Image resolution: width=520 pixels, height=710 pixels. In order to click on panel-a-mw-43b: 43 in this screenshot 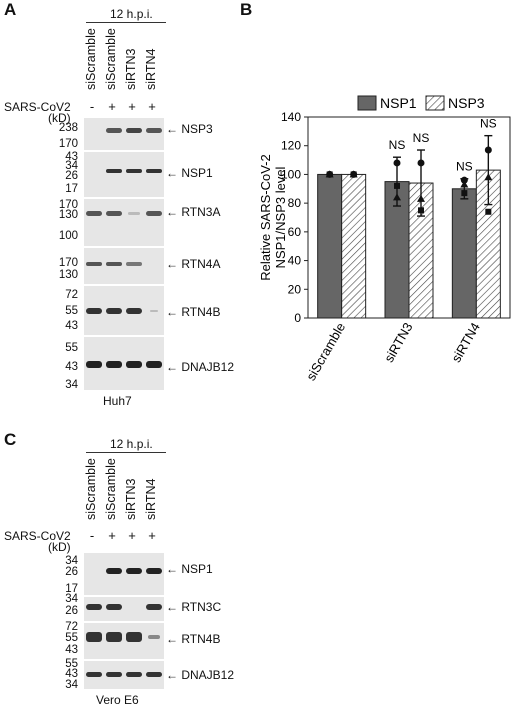, I will do `click(71, 326)`.